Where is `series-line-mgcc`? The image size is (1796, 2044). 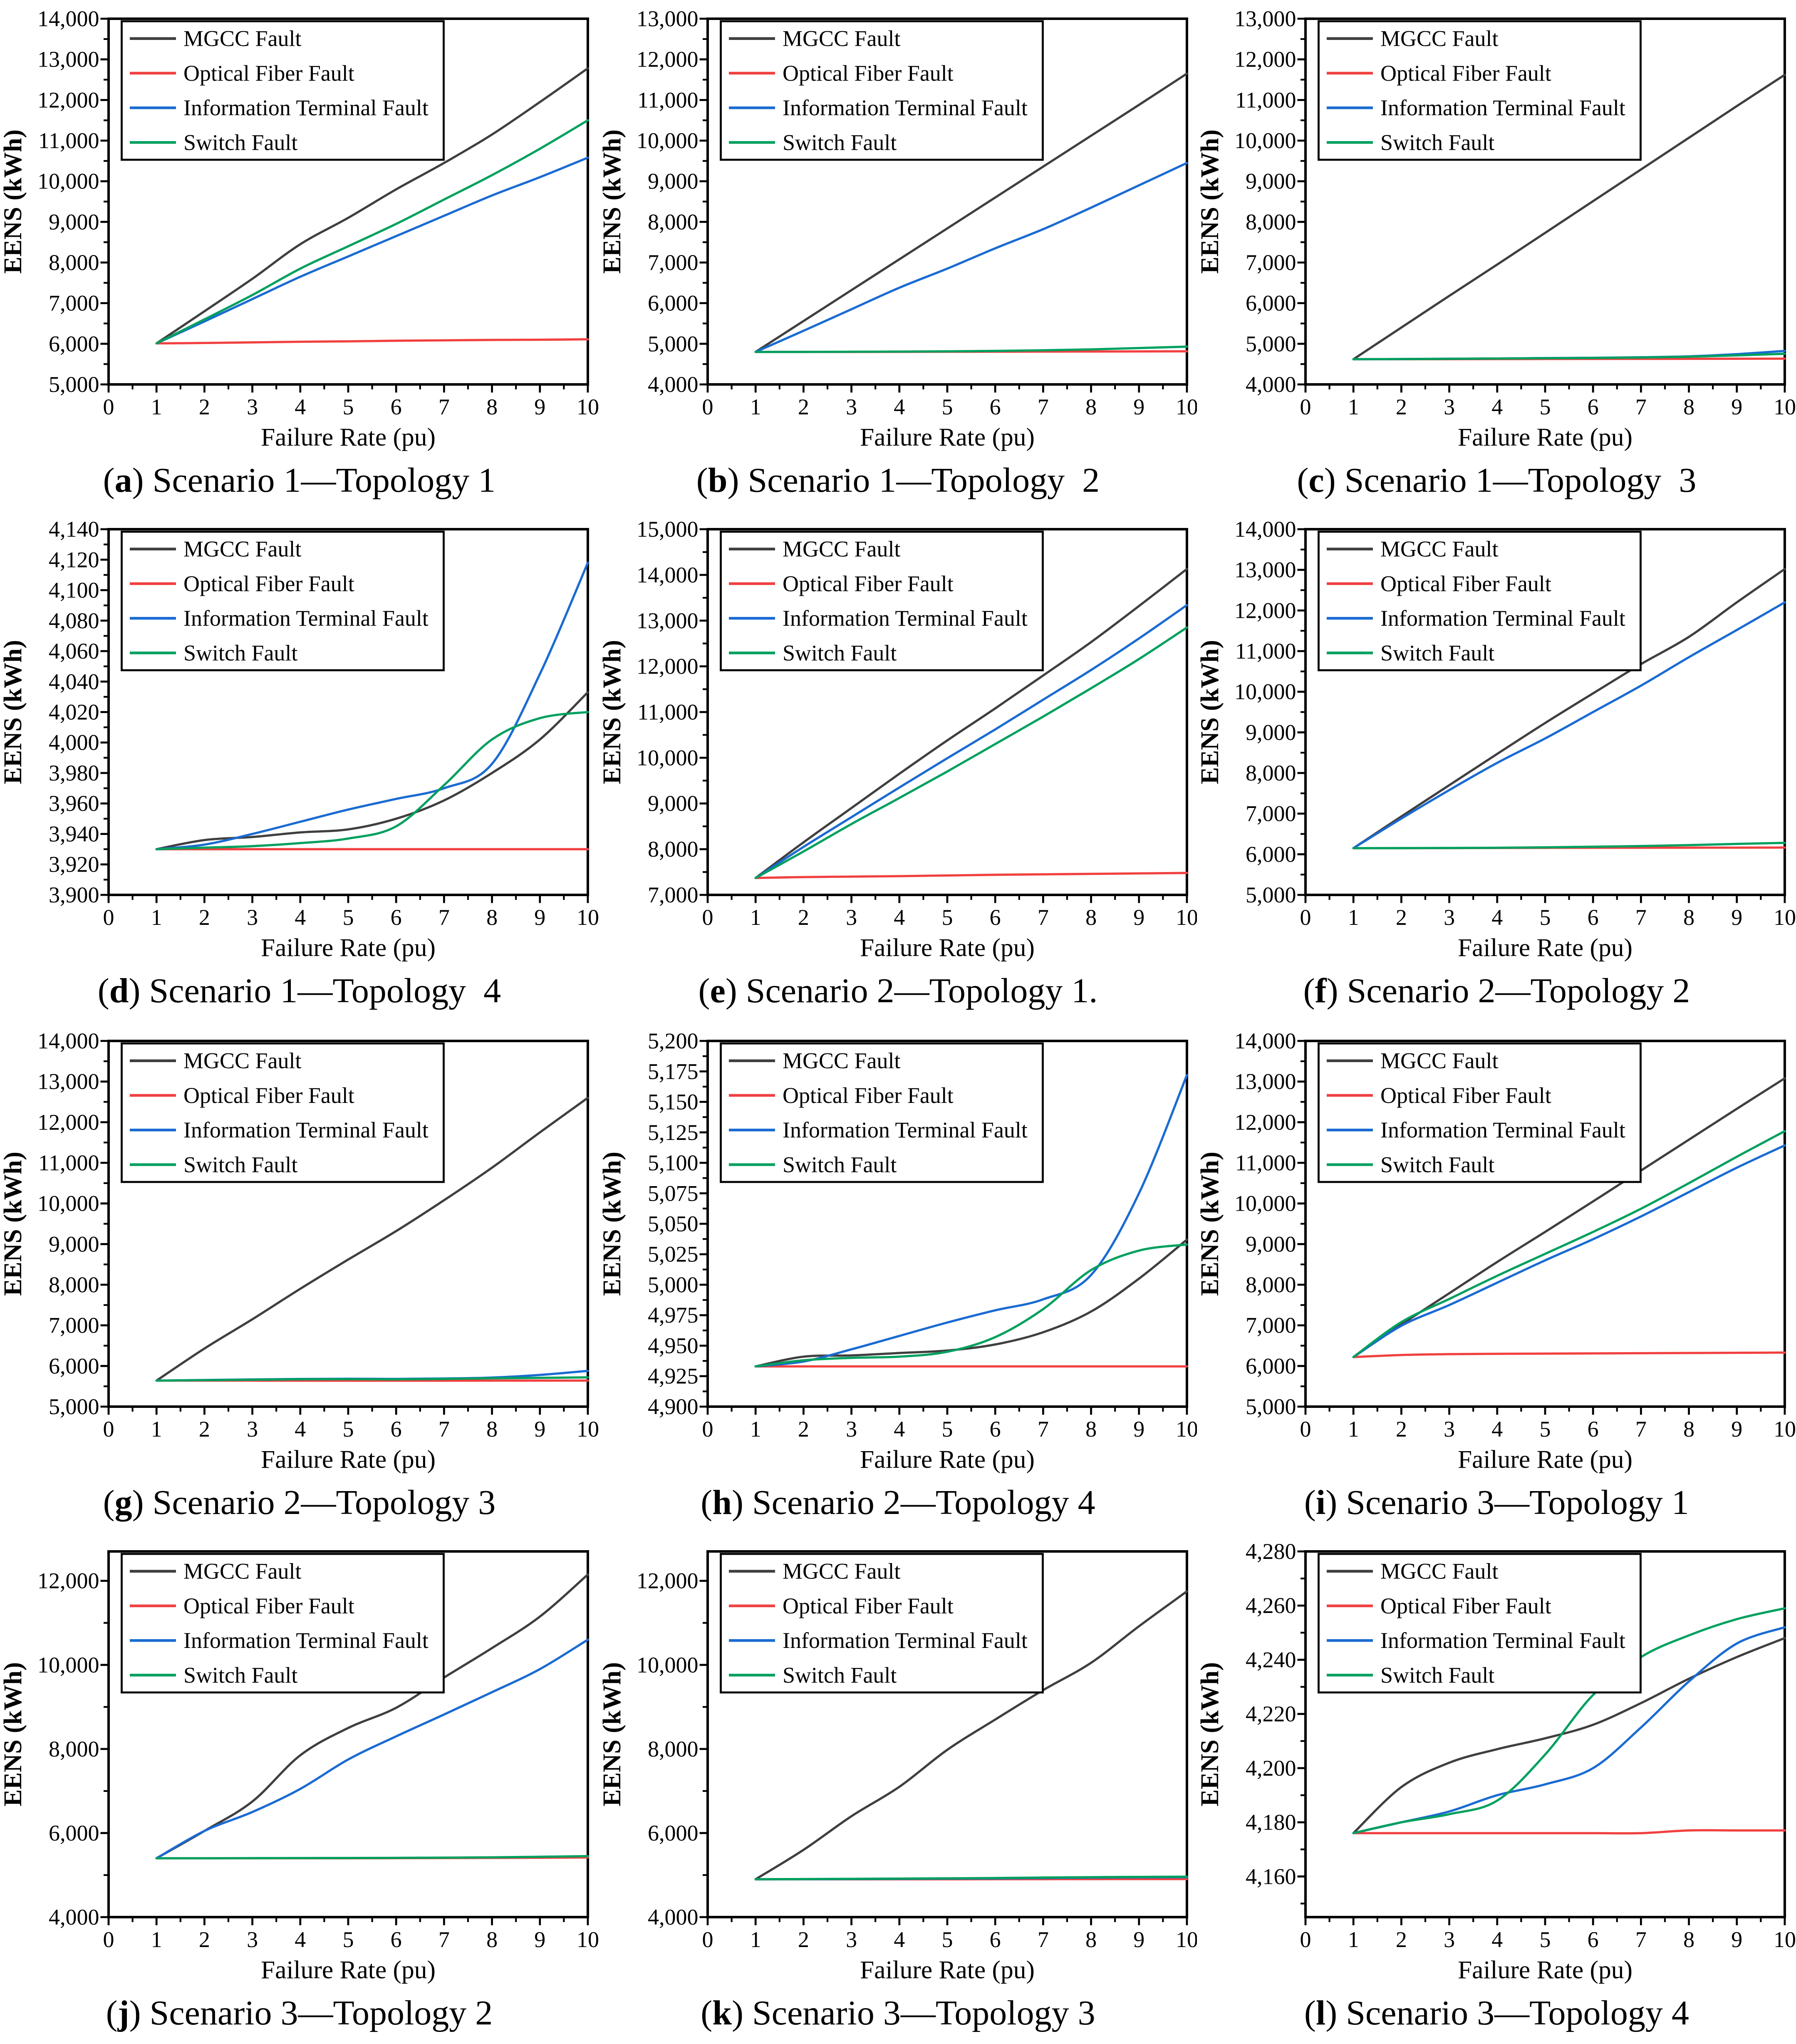
series-line-mgcc is located at coordinates (1569, 218).